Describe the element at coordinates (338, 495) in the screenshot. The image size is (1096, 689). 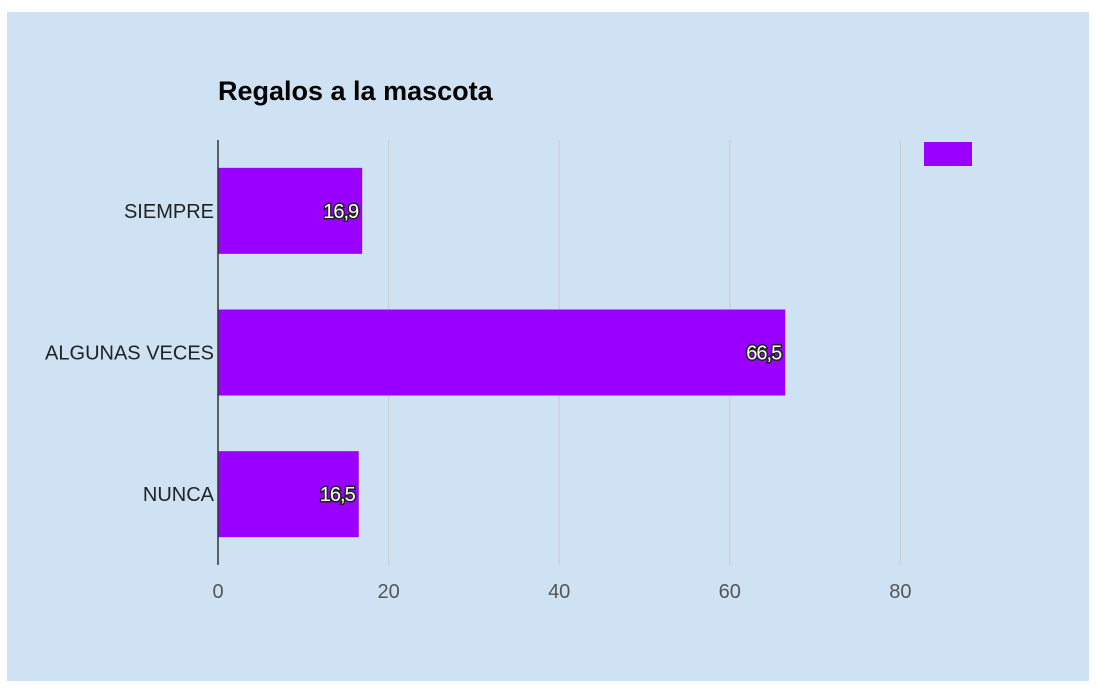
I see `data-label: 16,5` at that location.